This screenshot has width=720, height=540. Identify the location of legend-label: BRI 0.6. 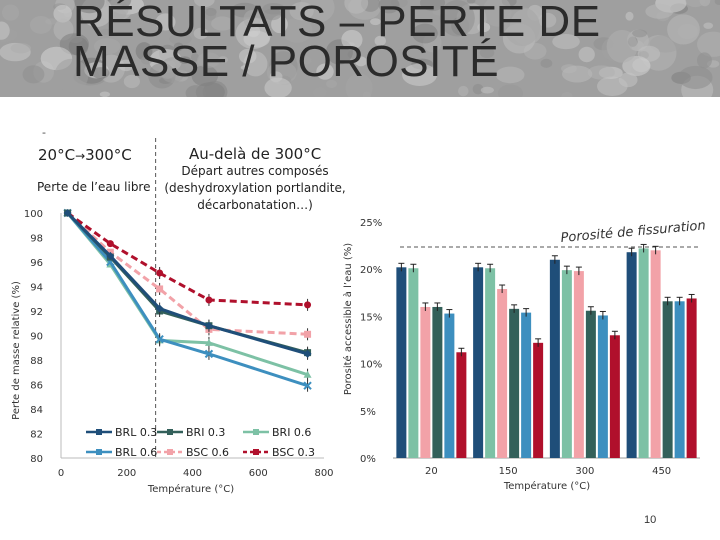
(291, 432).